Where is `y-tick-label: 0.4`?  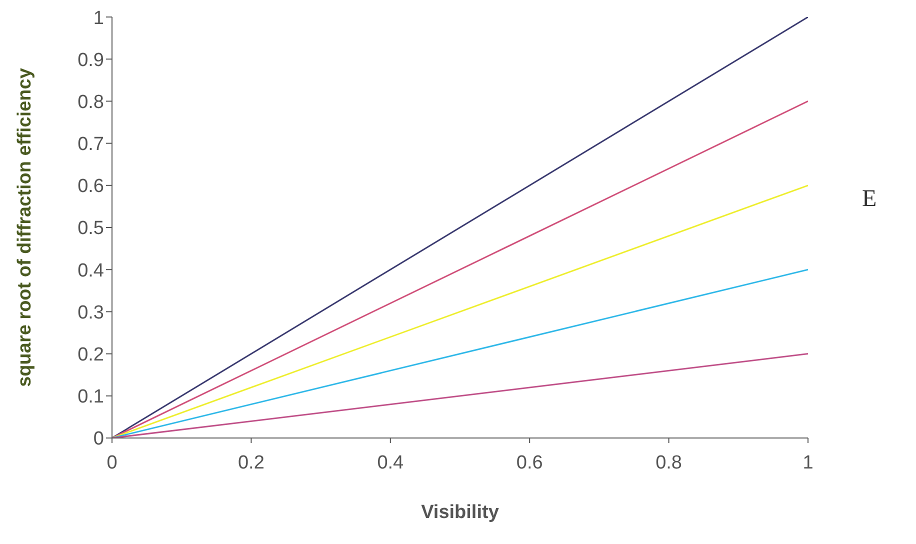 y-tick-label: 0.4 is located at coordinates (91, 271).